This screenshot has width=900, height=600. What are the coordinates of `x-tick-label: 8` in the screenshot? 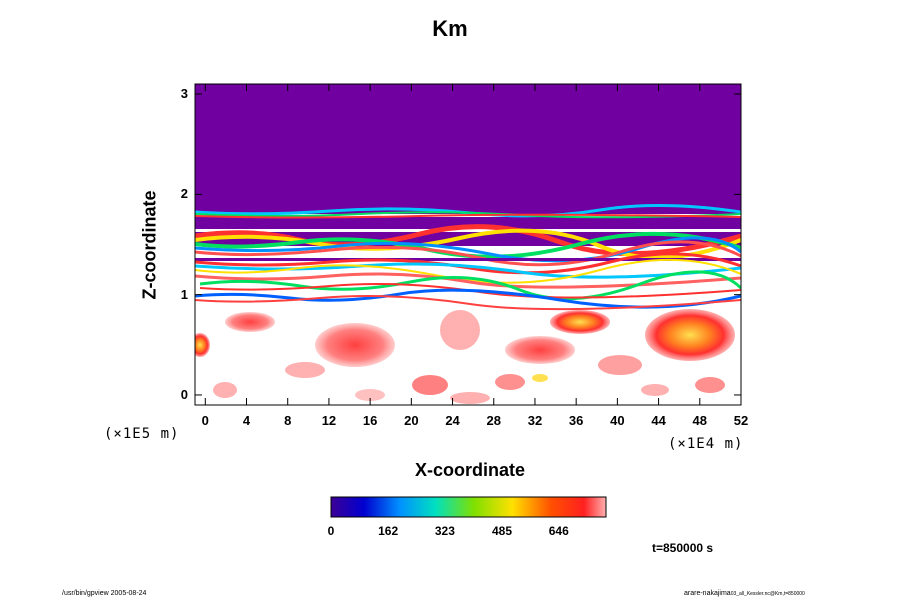 It's located at (288, 420).